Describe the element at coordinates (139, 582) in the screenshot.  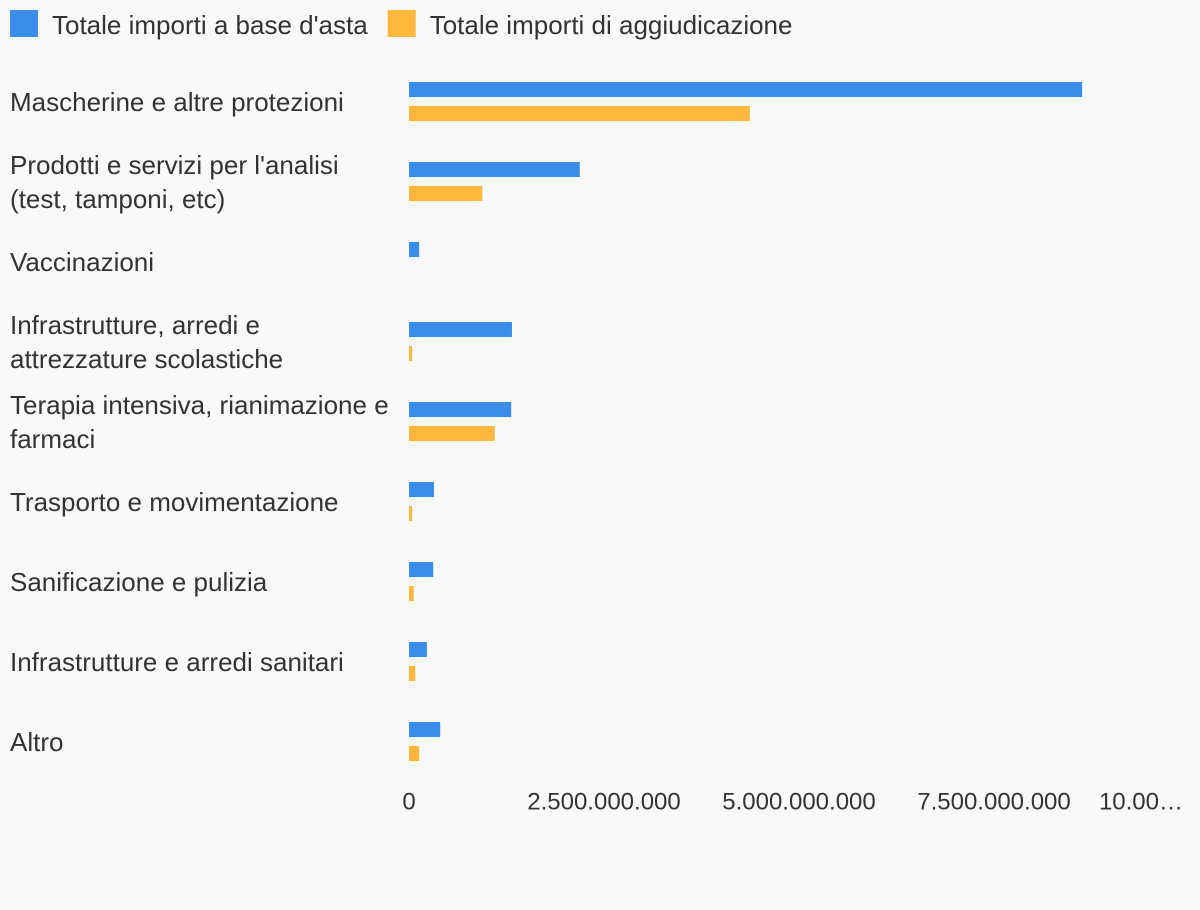
I see `category-label: Sanificazione e pulizia` at that location.